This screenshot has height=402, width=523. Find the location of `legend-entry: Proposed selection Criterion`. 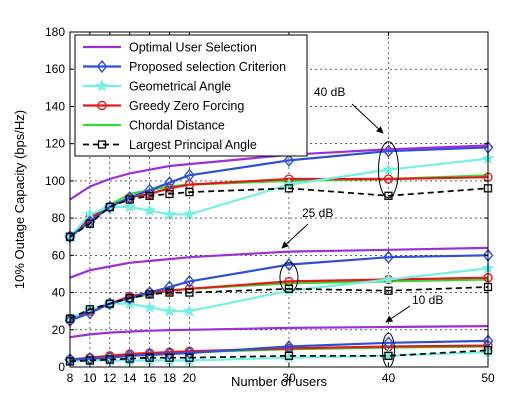

legend-entry: Proposed selection Criterion is located at coordinates (184, 66).